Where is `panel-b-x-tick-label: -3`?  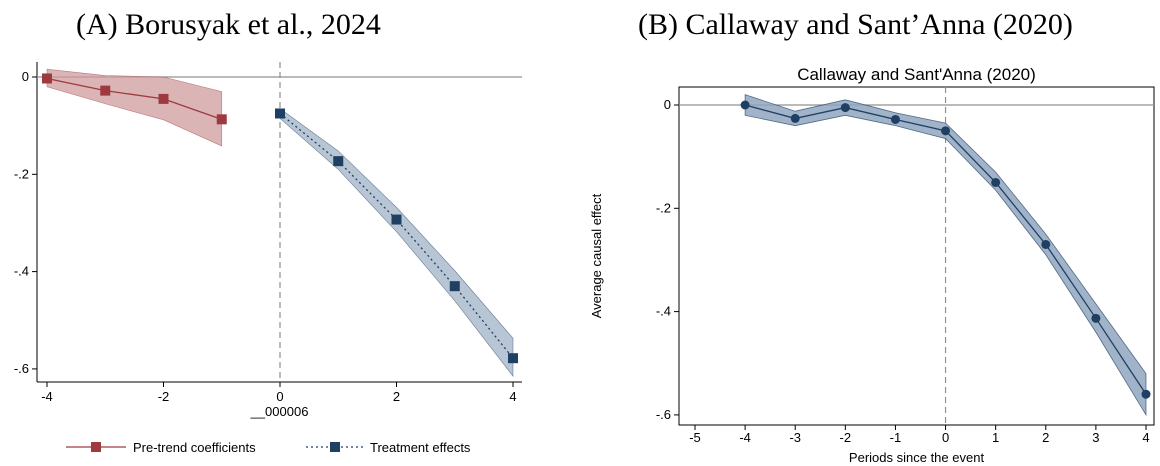
panel-b-x-tick-label: -3 is located at coordinates (795, 437).